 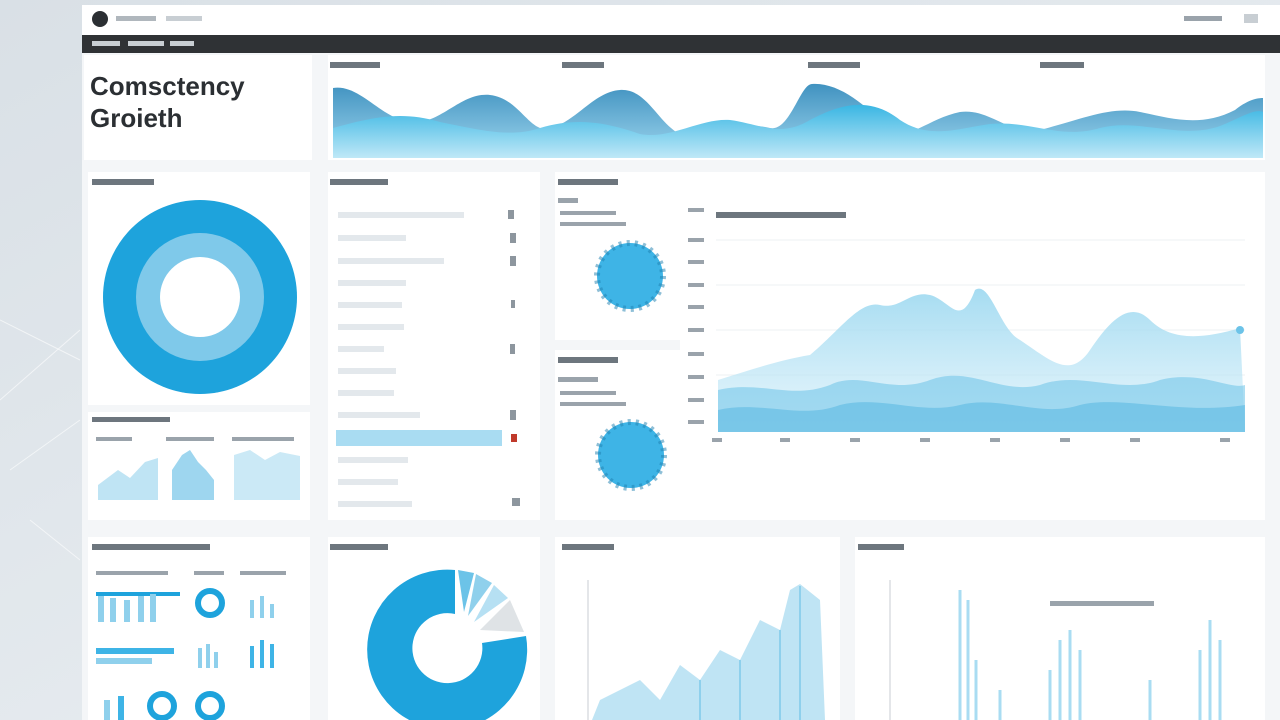 What do you see at coordinates (199, 288) in the screenshot?
I see `donut-panel` at bounding box center [199, 288].